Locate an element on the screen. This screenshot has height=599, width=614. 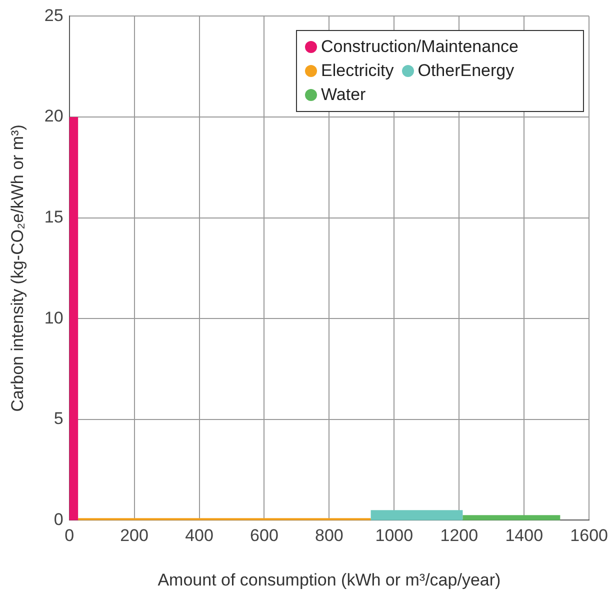
x-tick-label: 1600 is located at coordinates (589, 536).